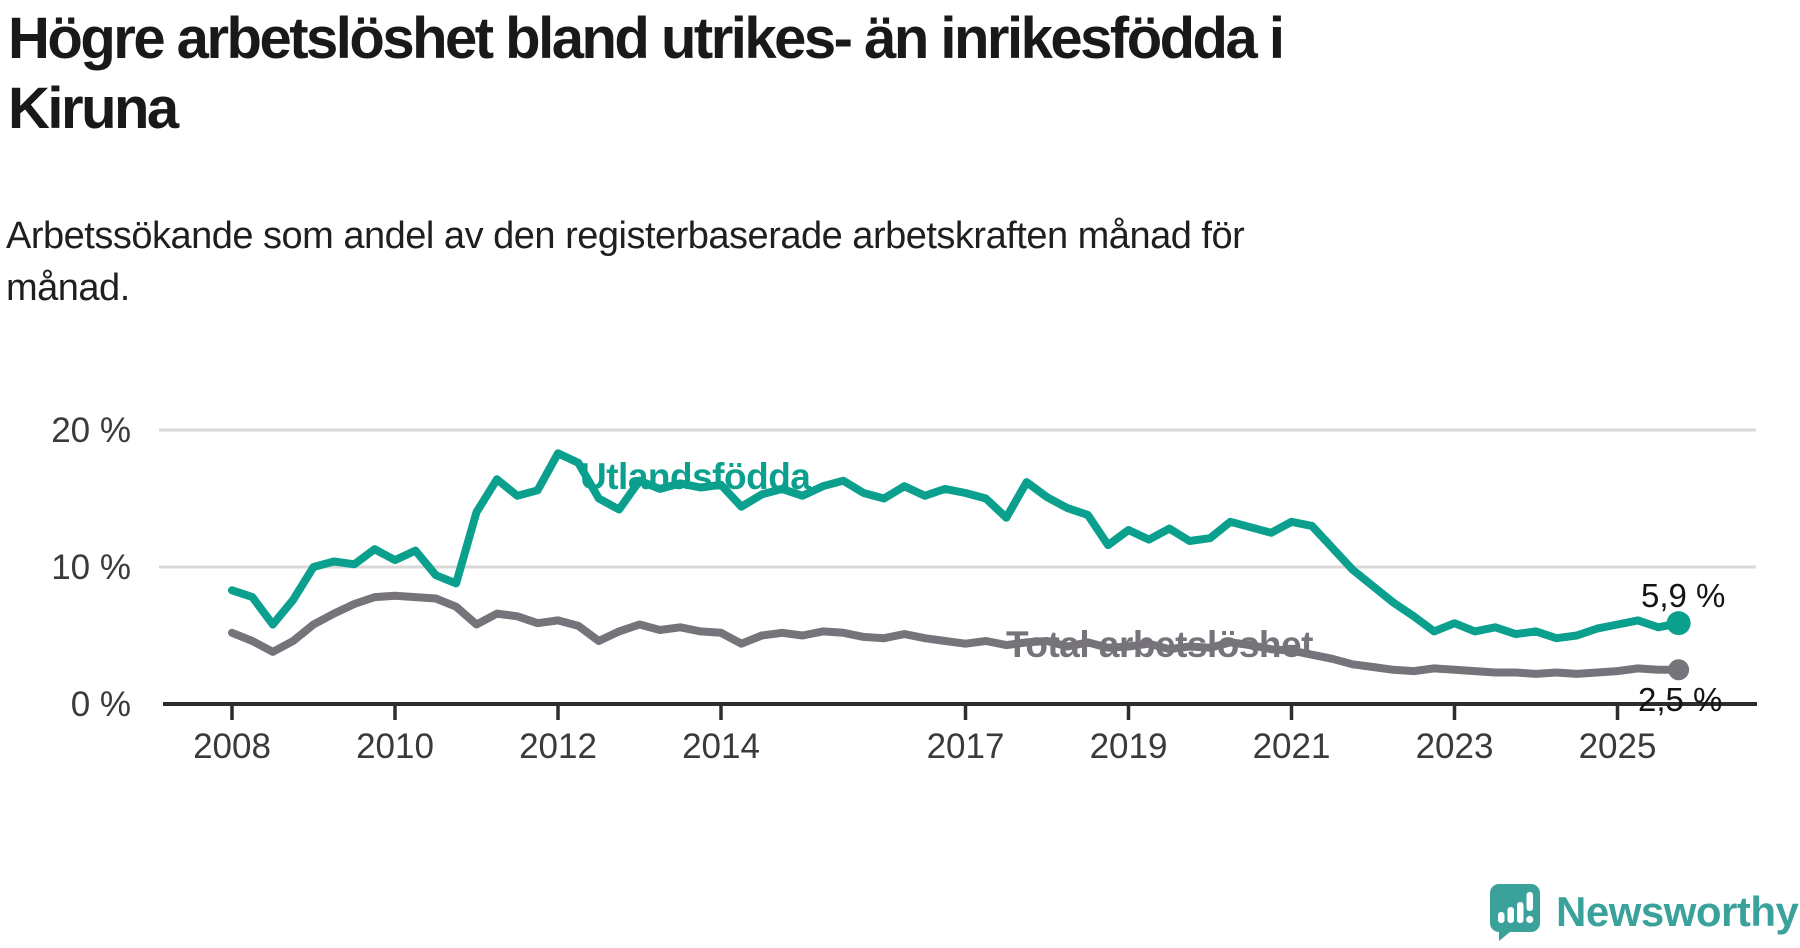 This screenshot has width=1800, height=948. Describe the element at coordinates (1678, 623) in the screenshot. I see `end-dot-utlandsfodda` at that location.